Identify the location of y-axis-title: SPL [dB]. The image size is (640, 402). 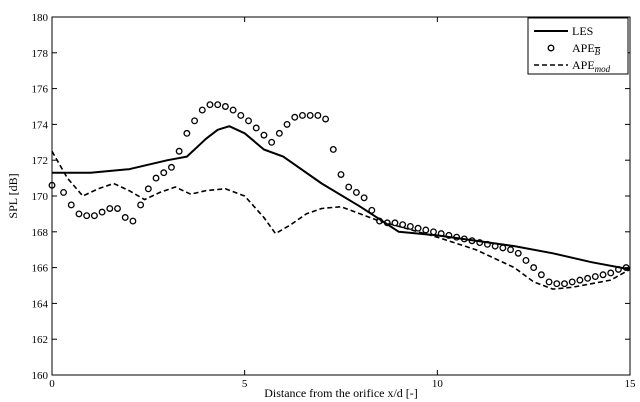
(13, 195).